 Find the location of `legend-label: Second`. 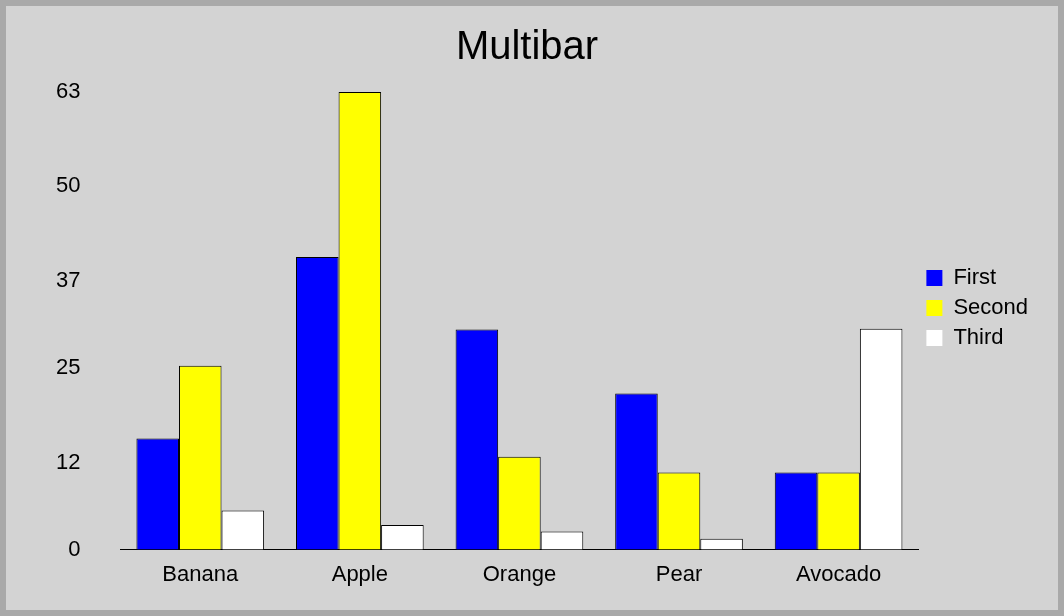

legend-label: Second is located at coordinates (991, 307).